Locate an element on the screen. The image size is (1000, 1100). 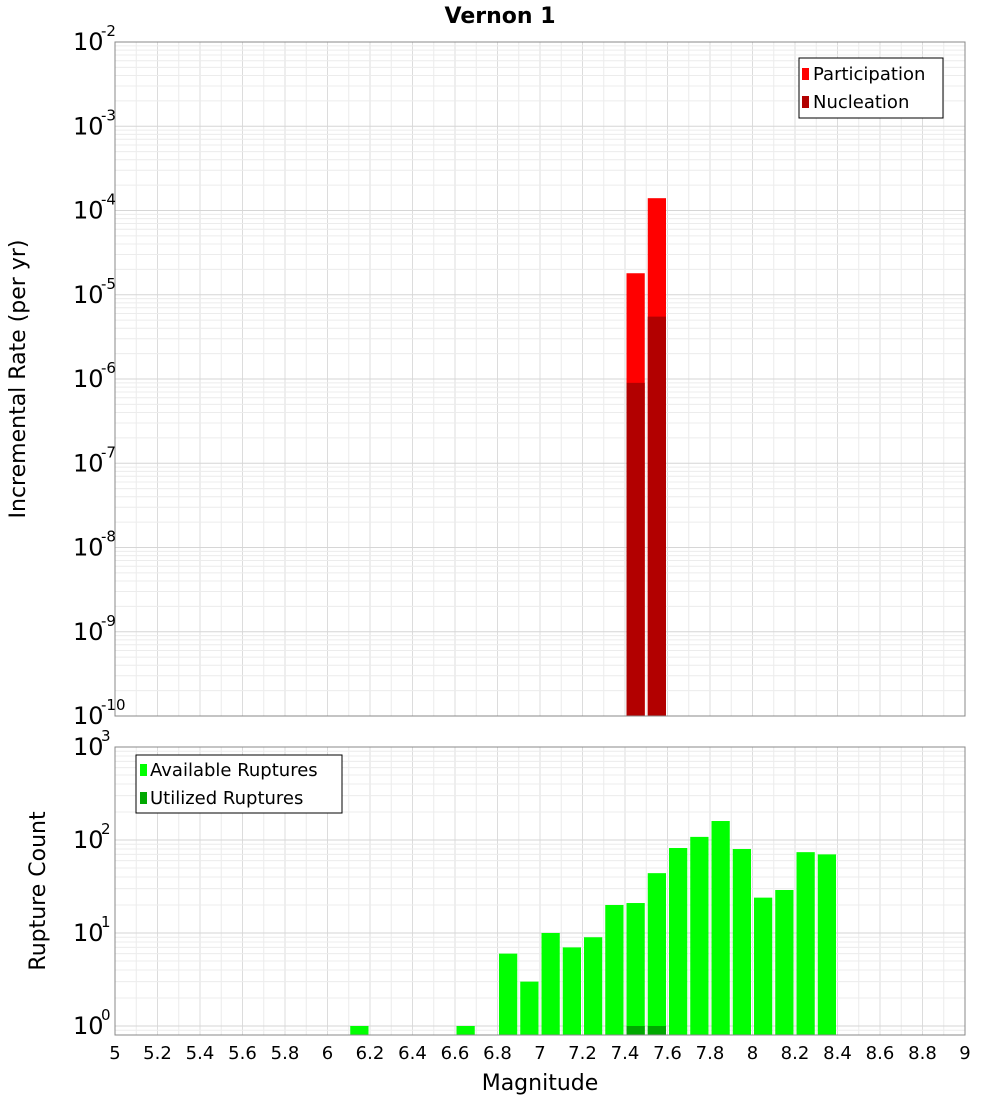
top-y-tick-exp: -5 is located at coordinates (108, 284).